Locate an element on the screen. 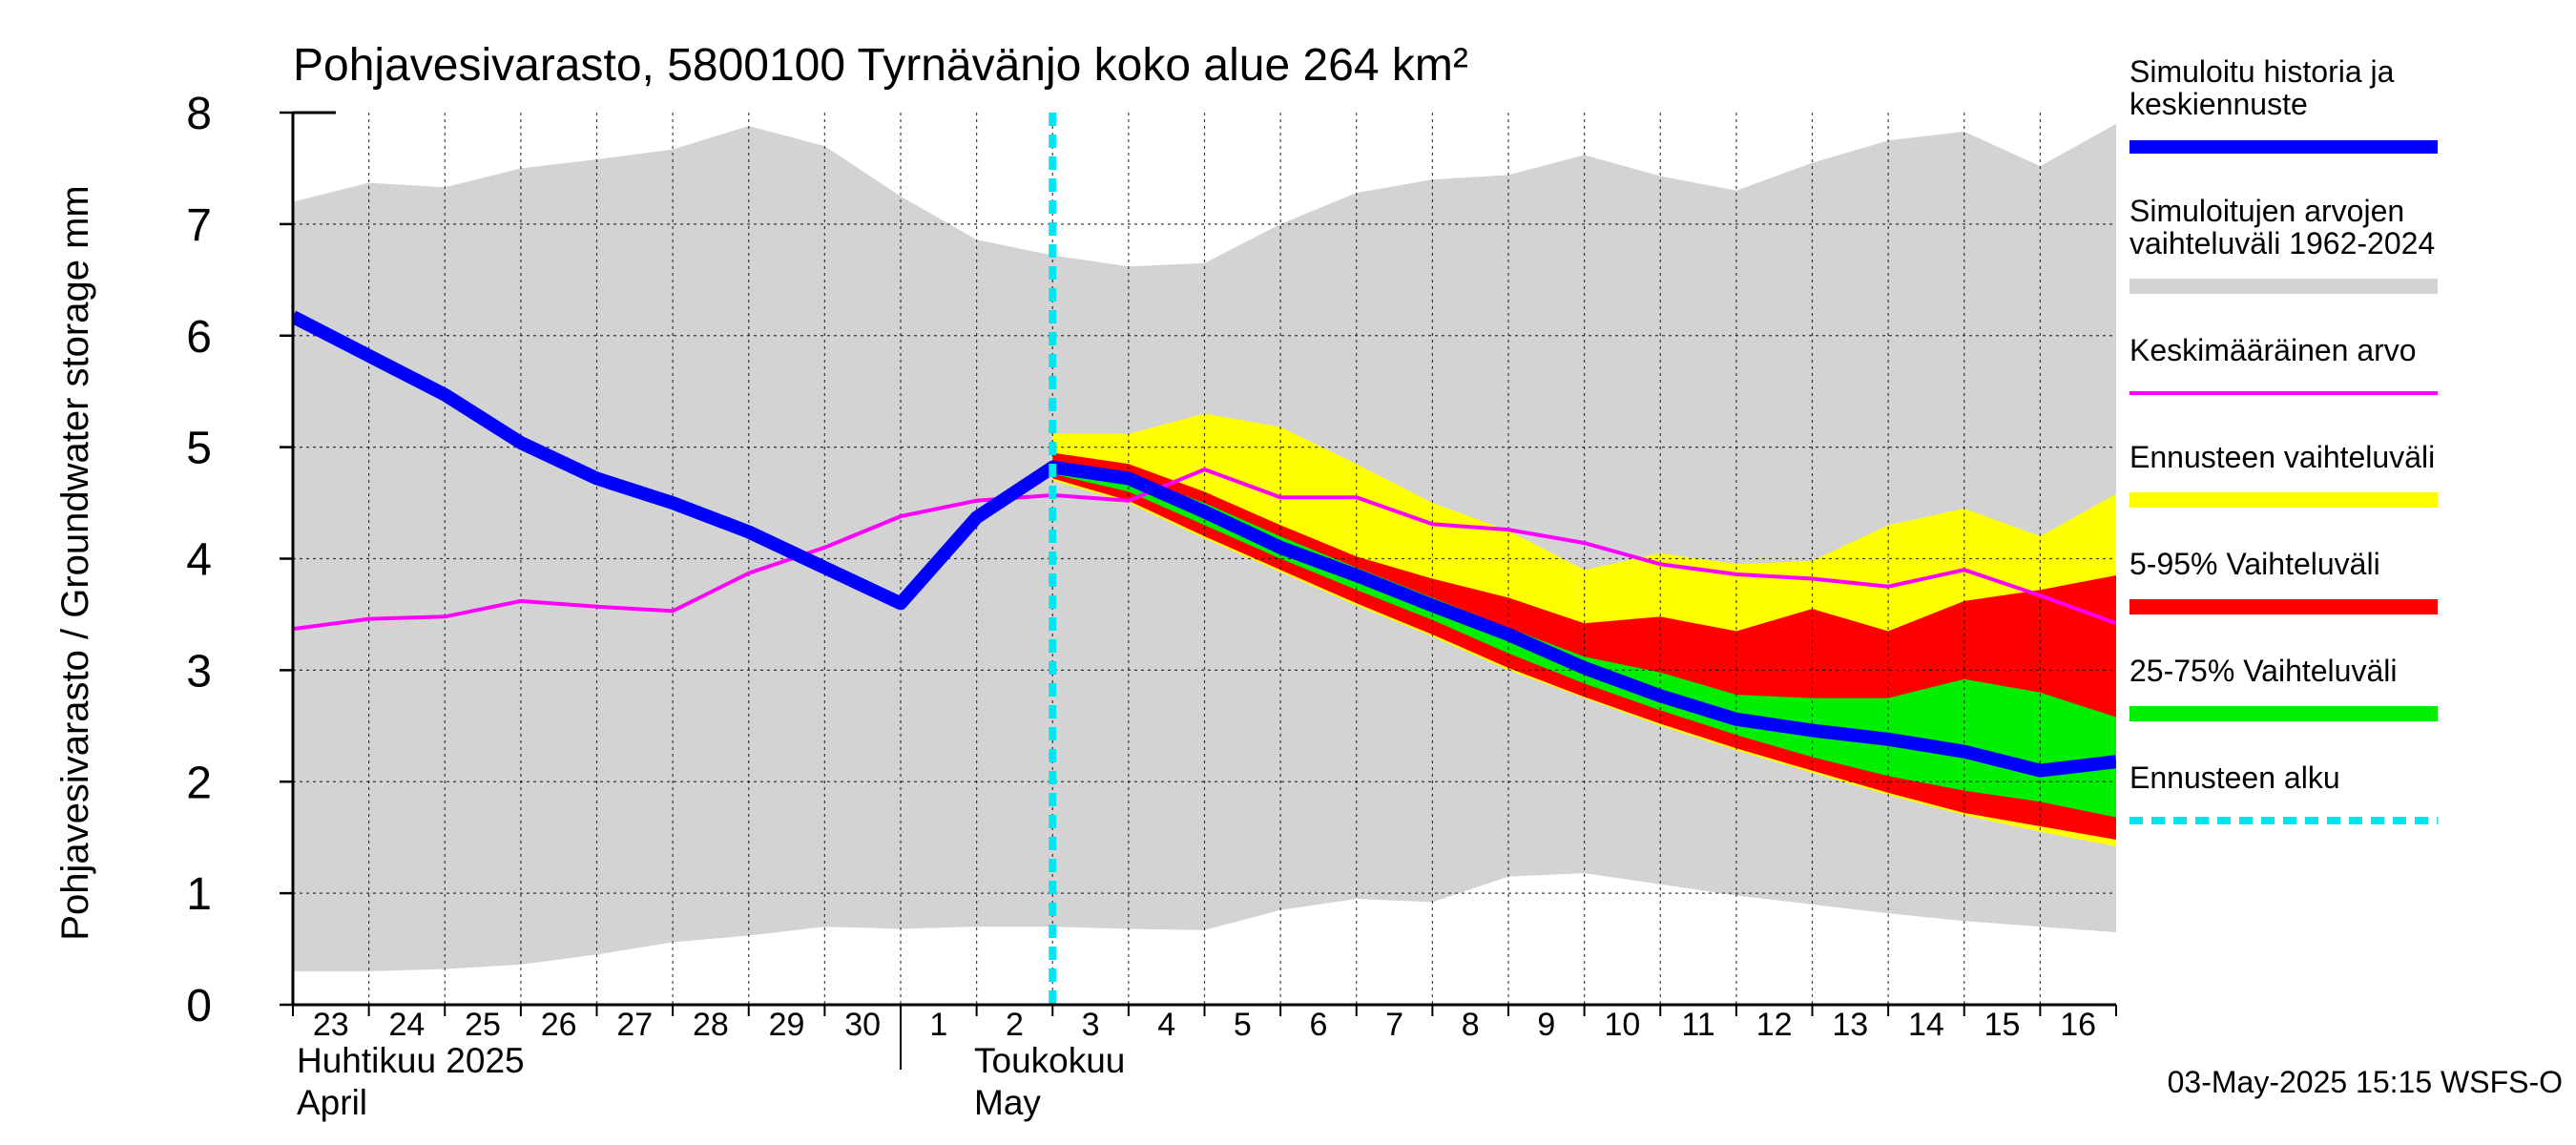 Image resolution: width=2576 pixels, height=1145 pixels. x-tick-label: 8 is located at coordinates (1471, 1025).